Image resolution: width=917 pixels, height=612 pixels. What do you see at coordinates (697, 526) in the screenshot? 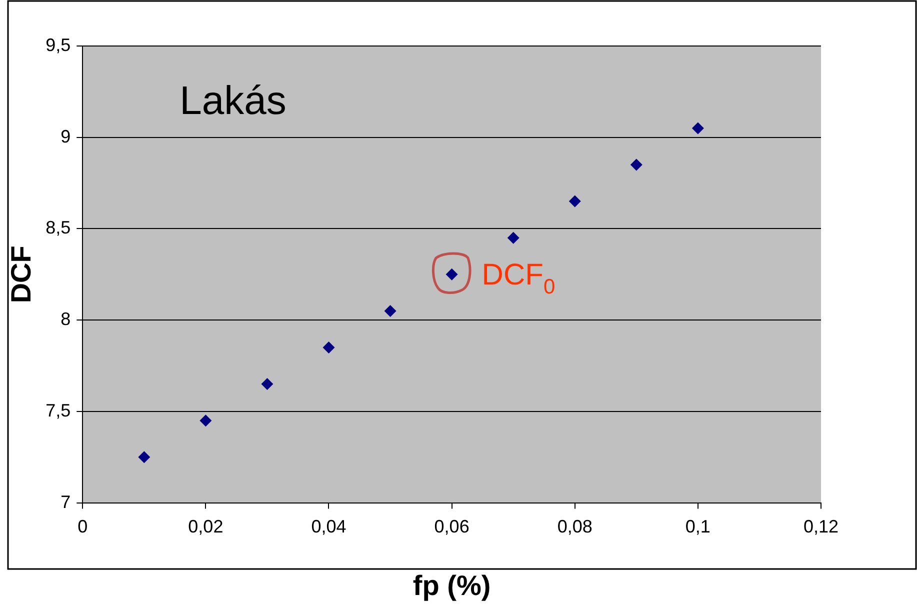
I see `x-tick-label: 0,1` at bounding box center [697, 526].